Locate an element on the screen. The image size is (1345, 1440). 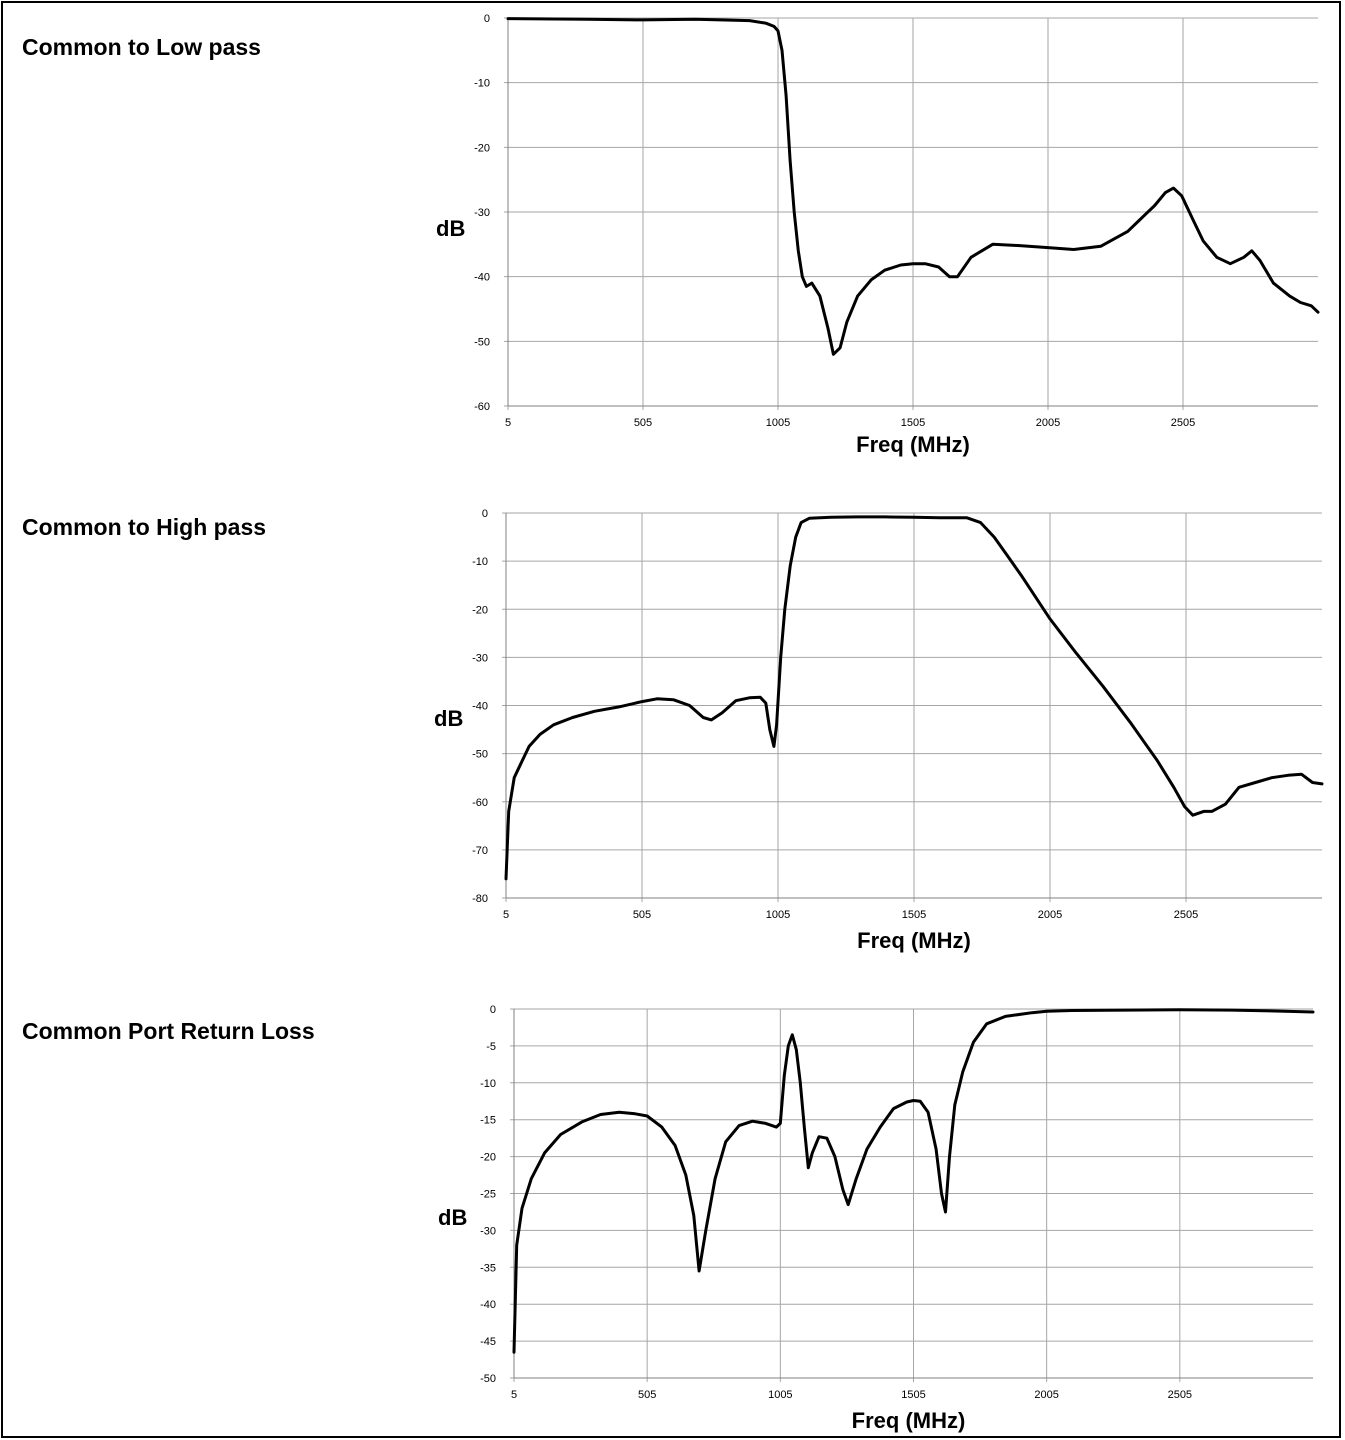
y-tick-label: -45 is located at coordinates (488, 1342).